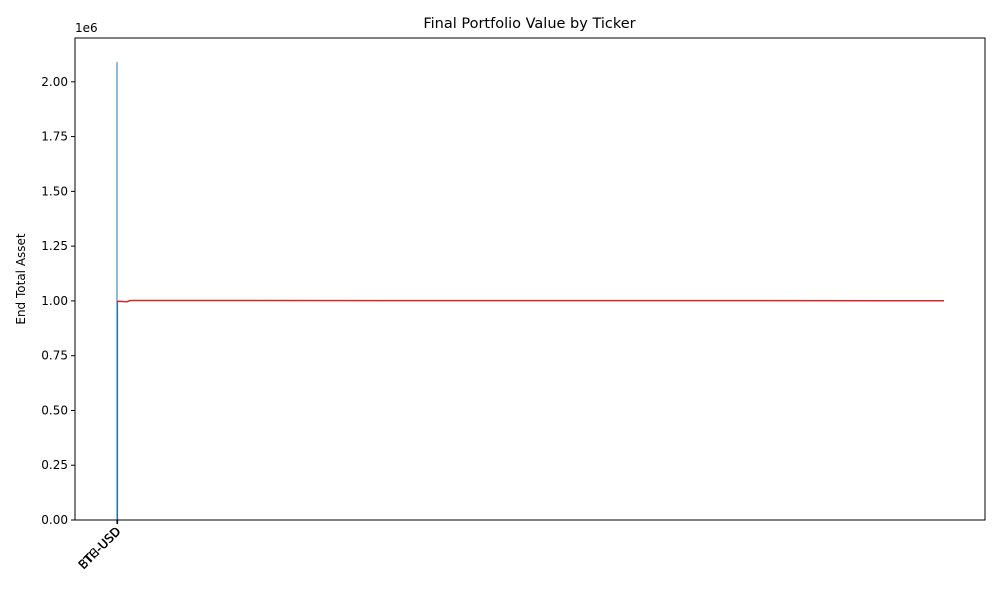 This screenshot has width=1000, height=600. What do you see at coordinates (21, 279) in the screenshot?
I see `y-axis-label: End Total Asset` at bounding box center [21, 279].